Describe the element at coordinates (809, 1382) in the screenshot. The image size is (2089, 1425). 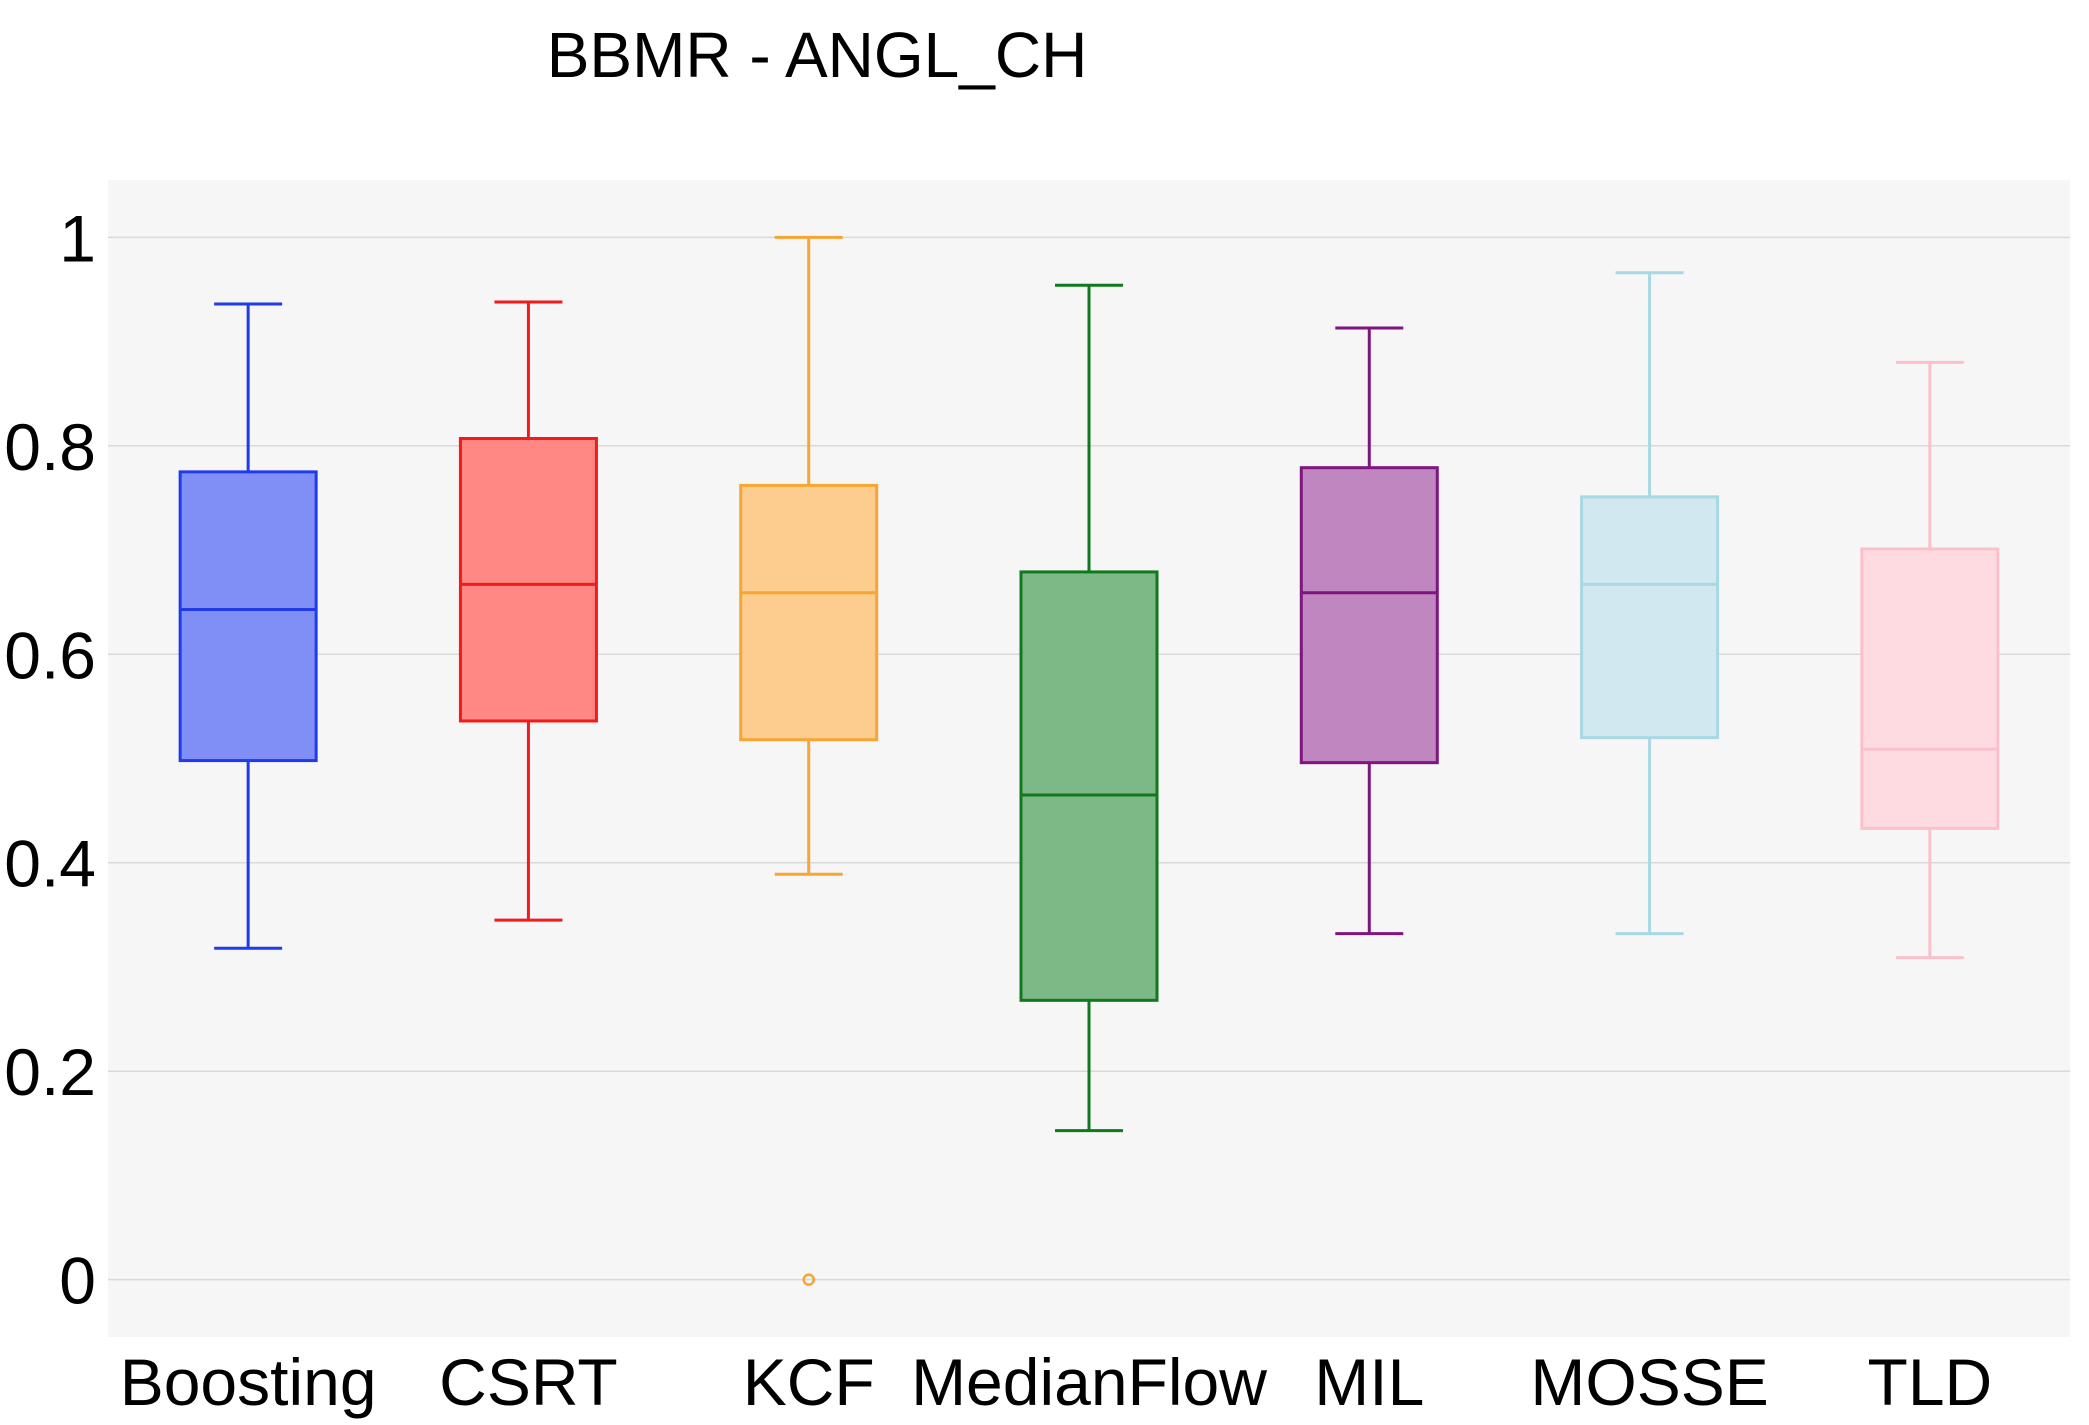
I see `x-category-label: KCF` at that location.